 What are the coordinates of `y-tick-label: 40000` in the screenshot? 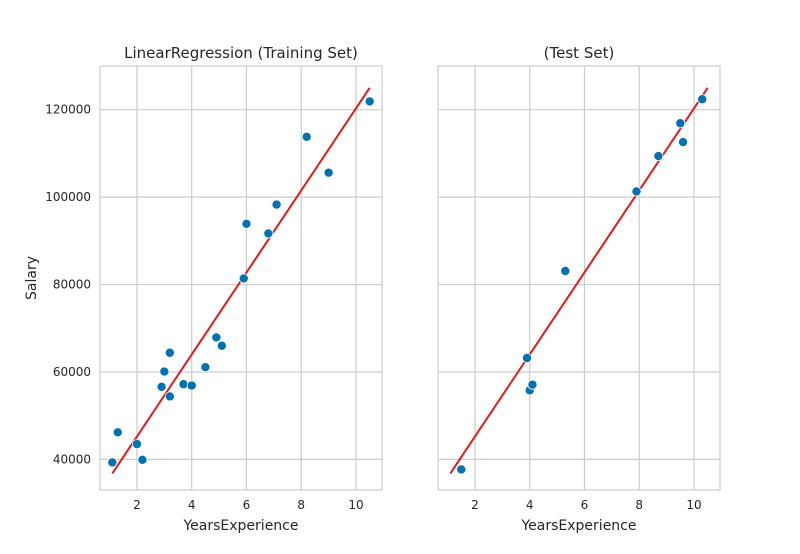 It's located at (72, 459).